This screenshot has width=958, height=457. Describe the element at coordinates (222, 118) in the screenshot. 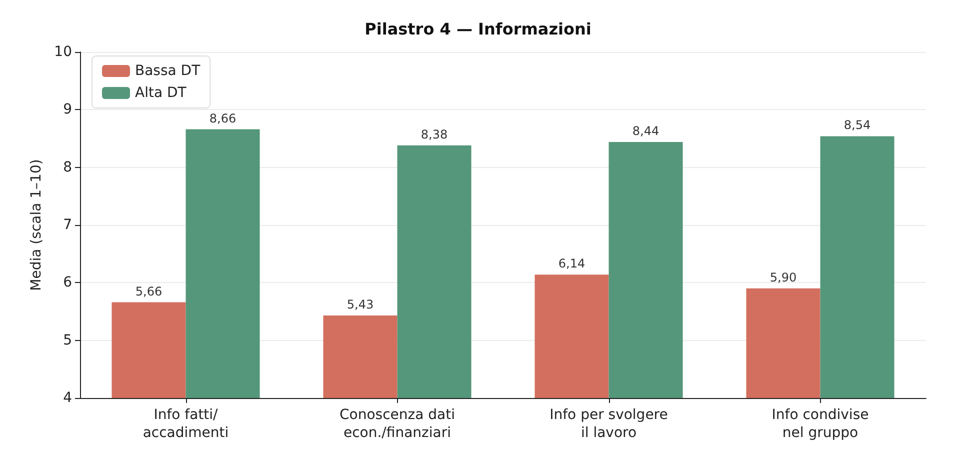

I see `data-label: 8,66` at that location.